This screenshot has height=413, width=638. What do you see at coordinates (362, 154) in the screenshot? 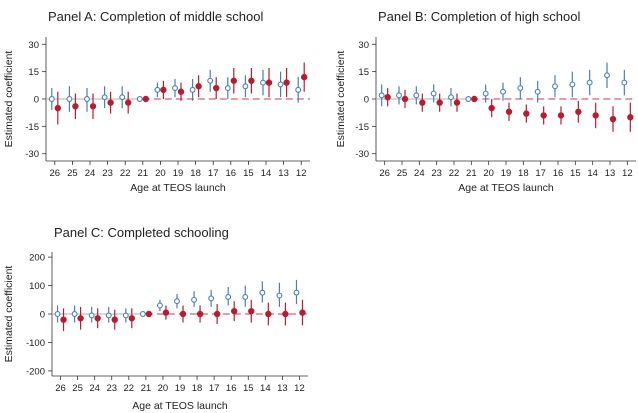
I see `y-tick-label: -30` at bounding box center [362, 154].